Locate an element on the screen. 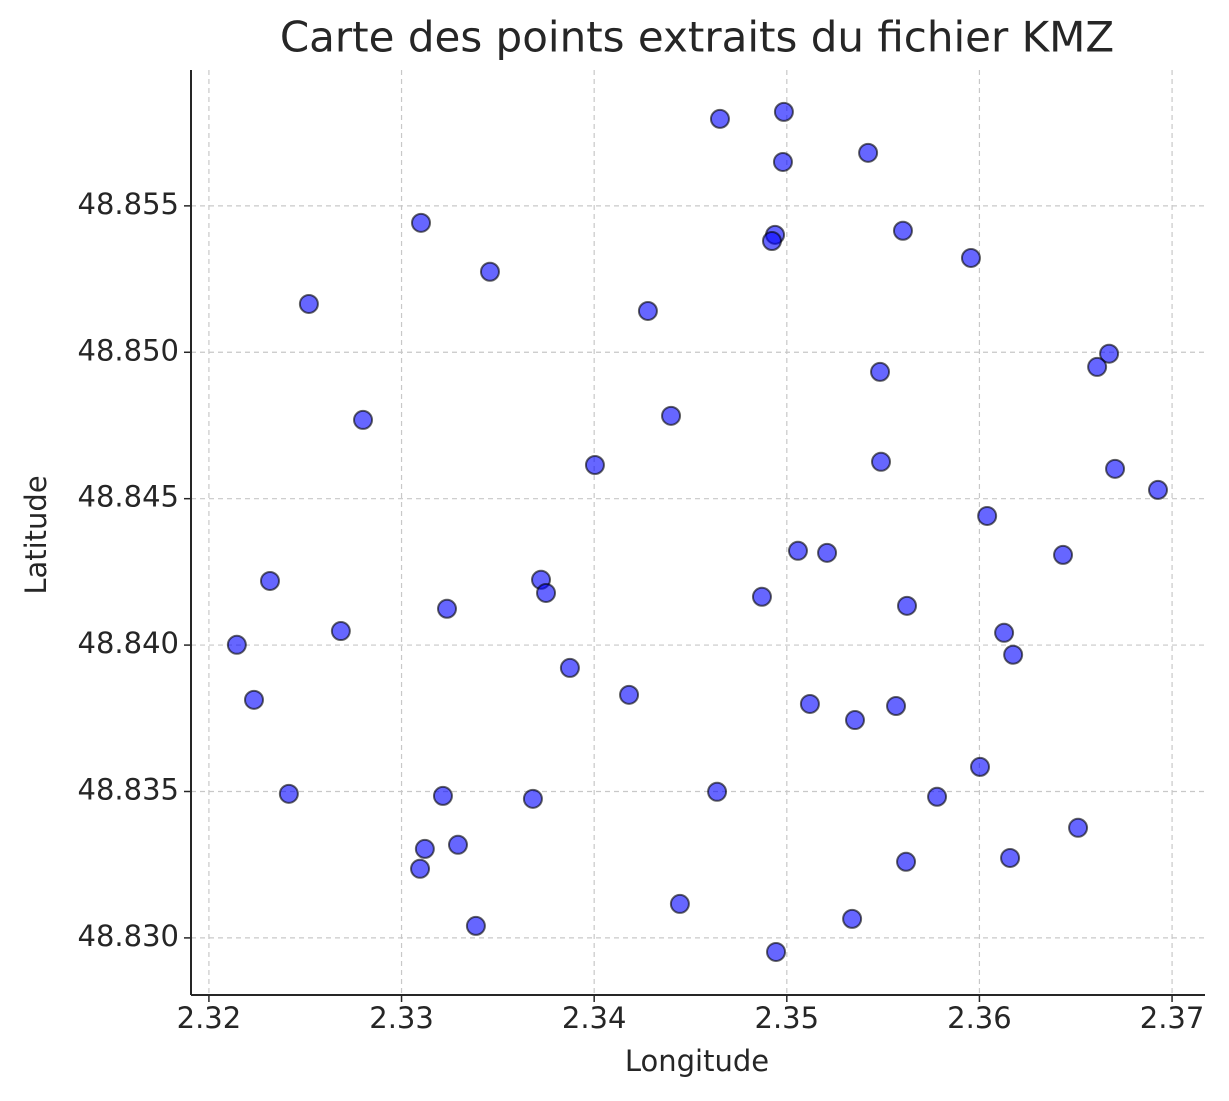 The image size is (1229, 1101). y-tick-label: 48.850 is located at coordinates (128, 350).